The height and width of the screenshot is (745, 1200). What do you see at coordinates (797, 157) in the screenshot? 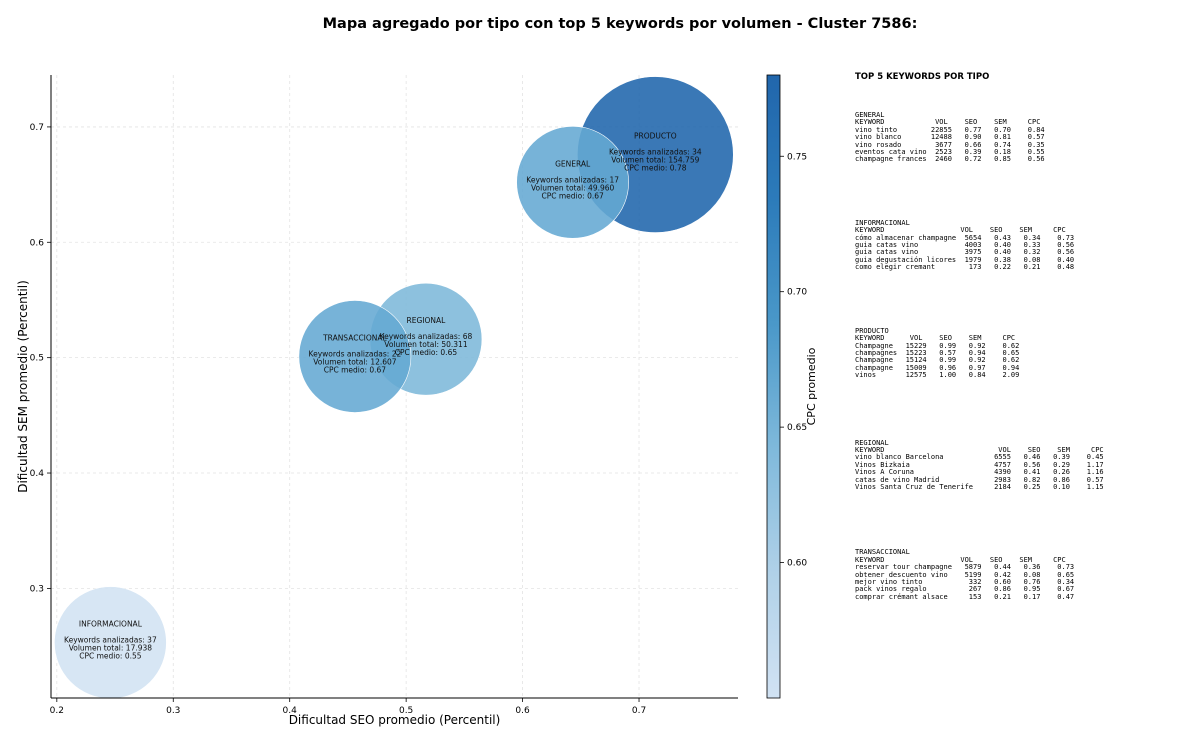
I see `colorbar-tick-label: 0.75` at bounding box center [797, 157].